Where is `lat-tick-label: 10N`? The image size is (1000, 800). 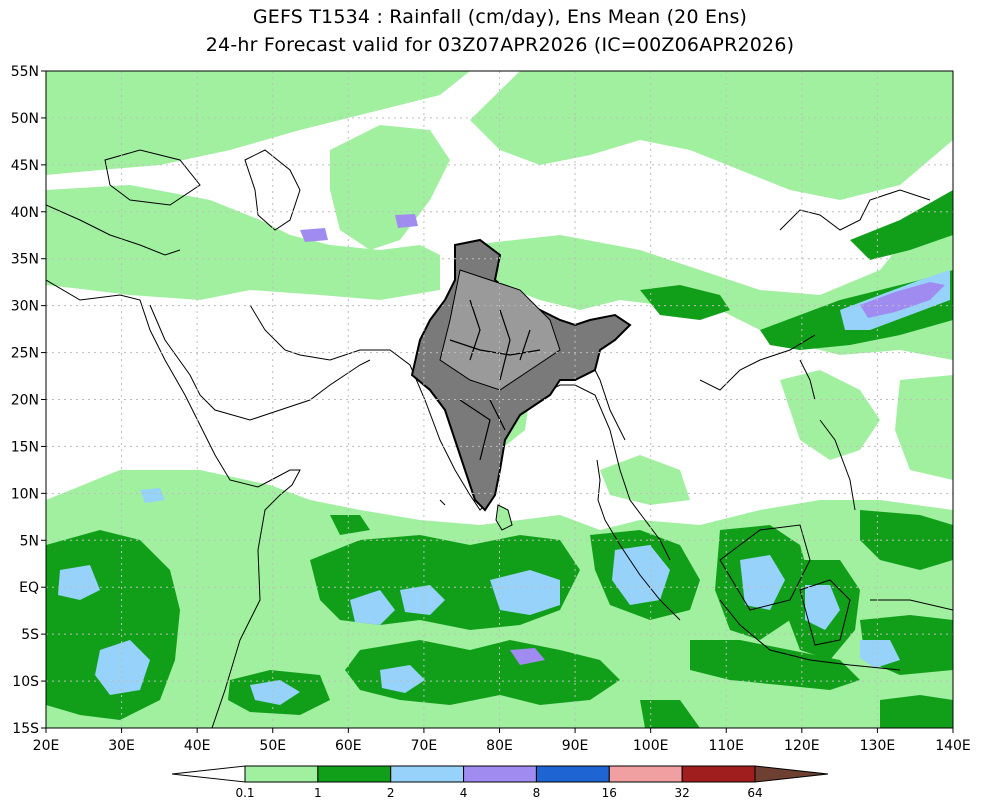
lat-tick-label: 10N is located at coordinates (25, 494).